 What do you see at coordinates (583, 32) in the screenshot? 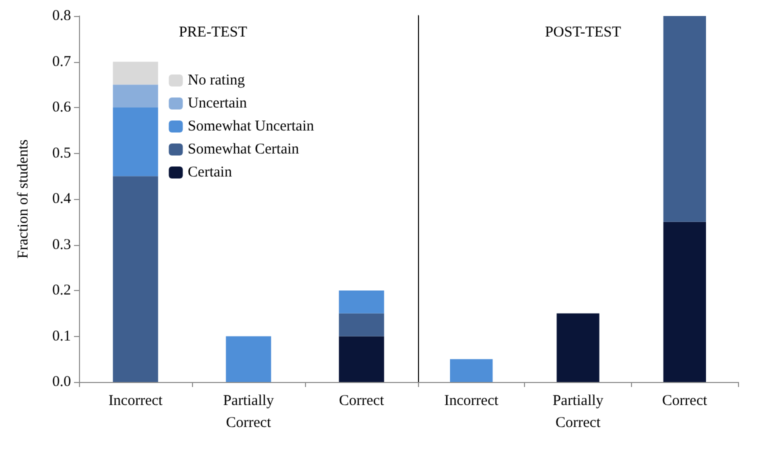
I see `text: POST-TEST` at bounding box center [583, 32].